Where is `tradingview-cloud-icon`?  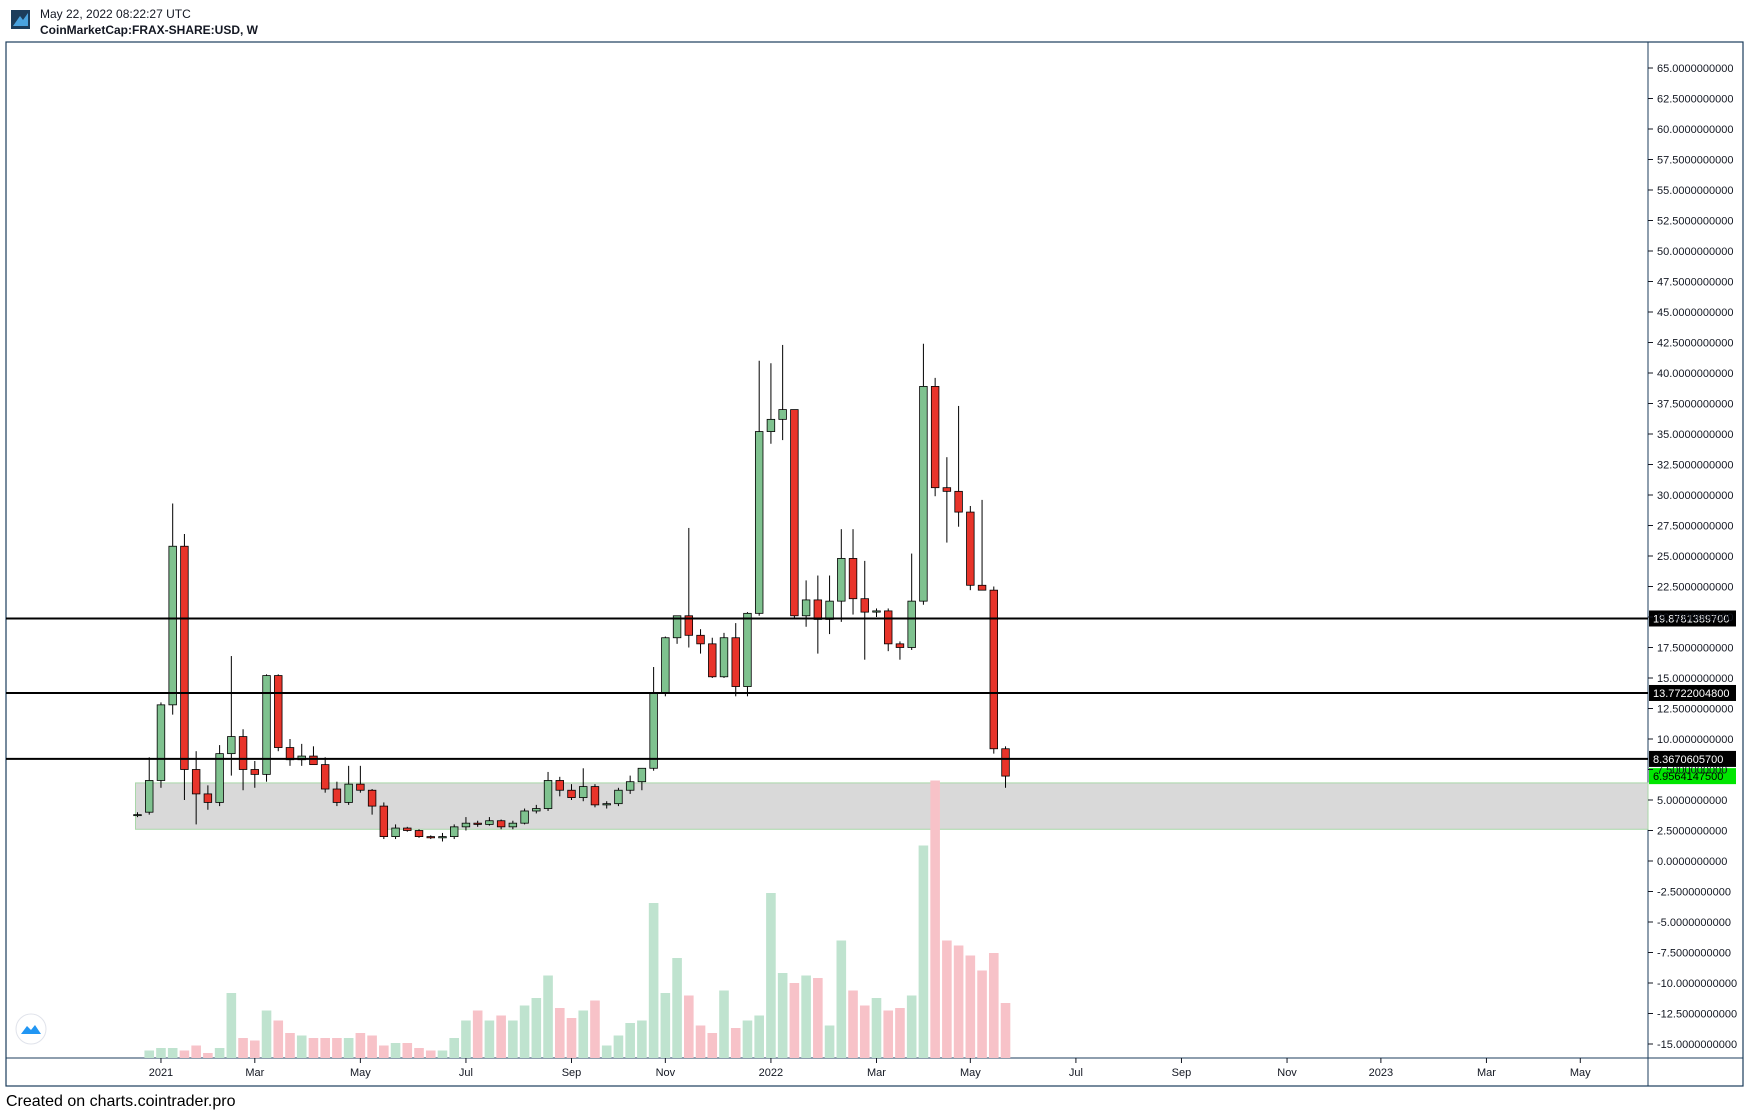
tradingview-cloud-icon is located at coordinates (31, 1029).